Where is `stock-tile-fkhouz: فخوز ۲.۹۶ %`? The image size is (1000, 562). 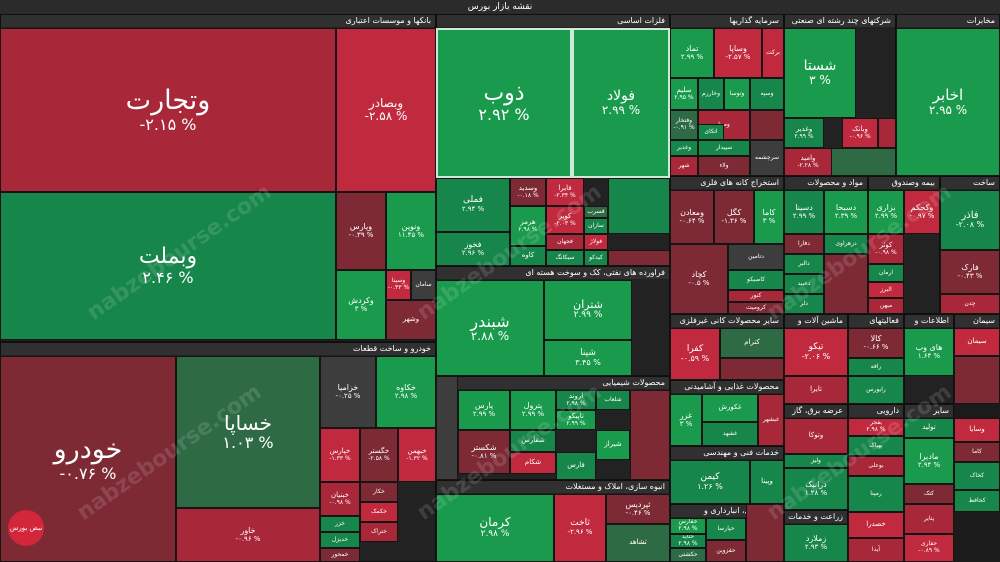 stock-tile-fkhouz: فخوز ۲.۹۶ % is located at coordinates (473, 249).